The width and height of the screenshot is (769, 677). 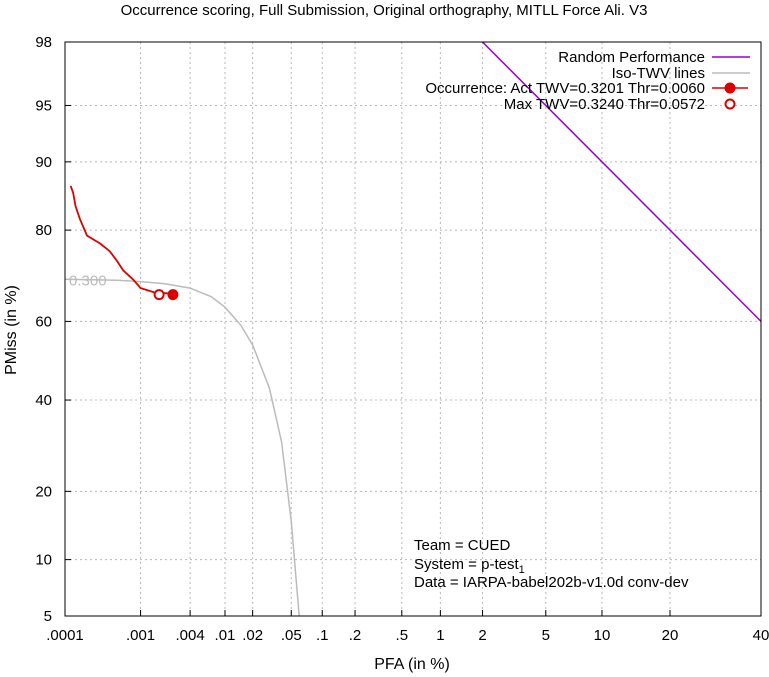 I want to click on y-axis-label: PMiss (in %), so click(x=11, y=330).